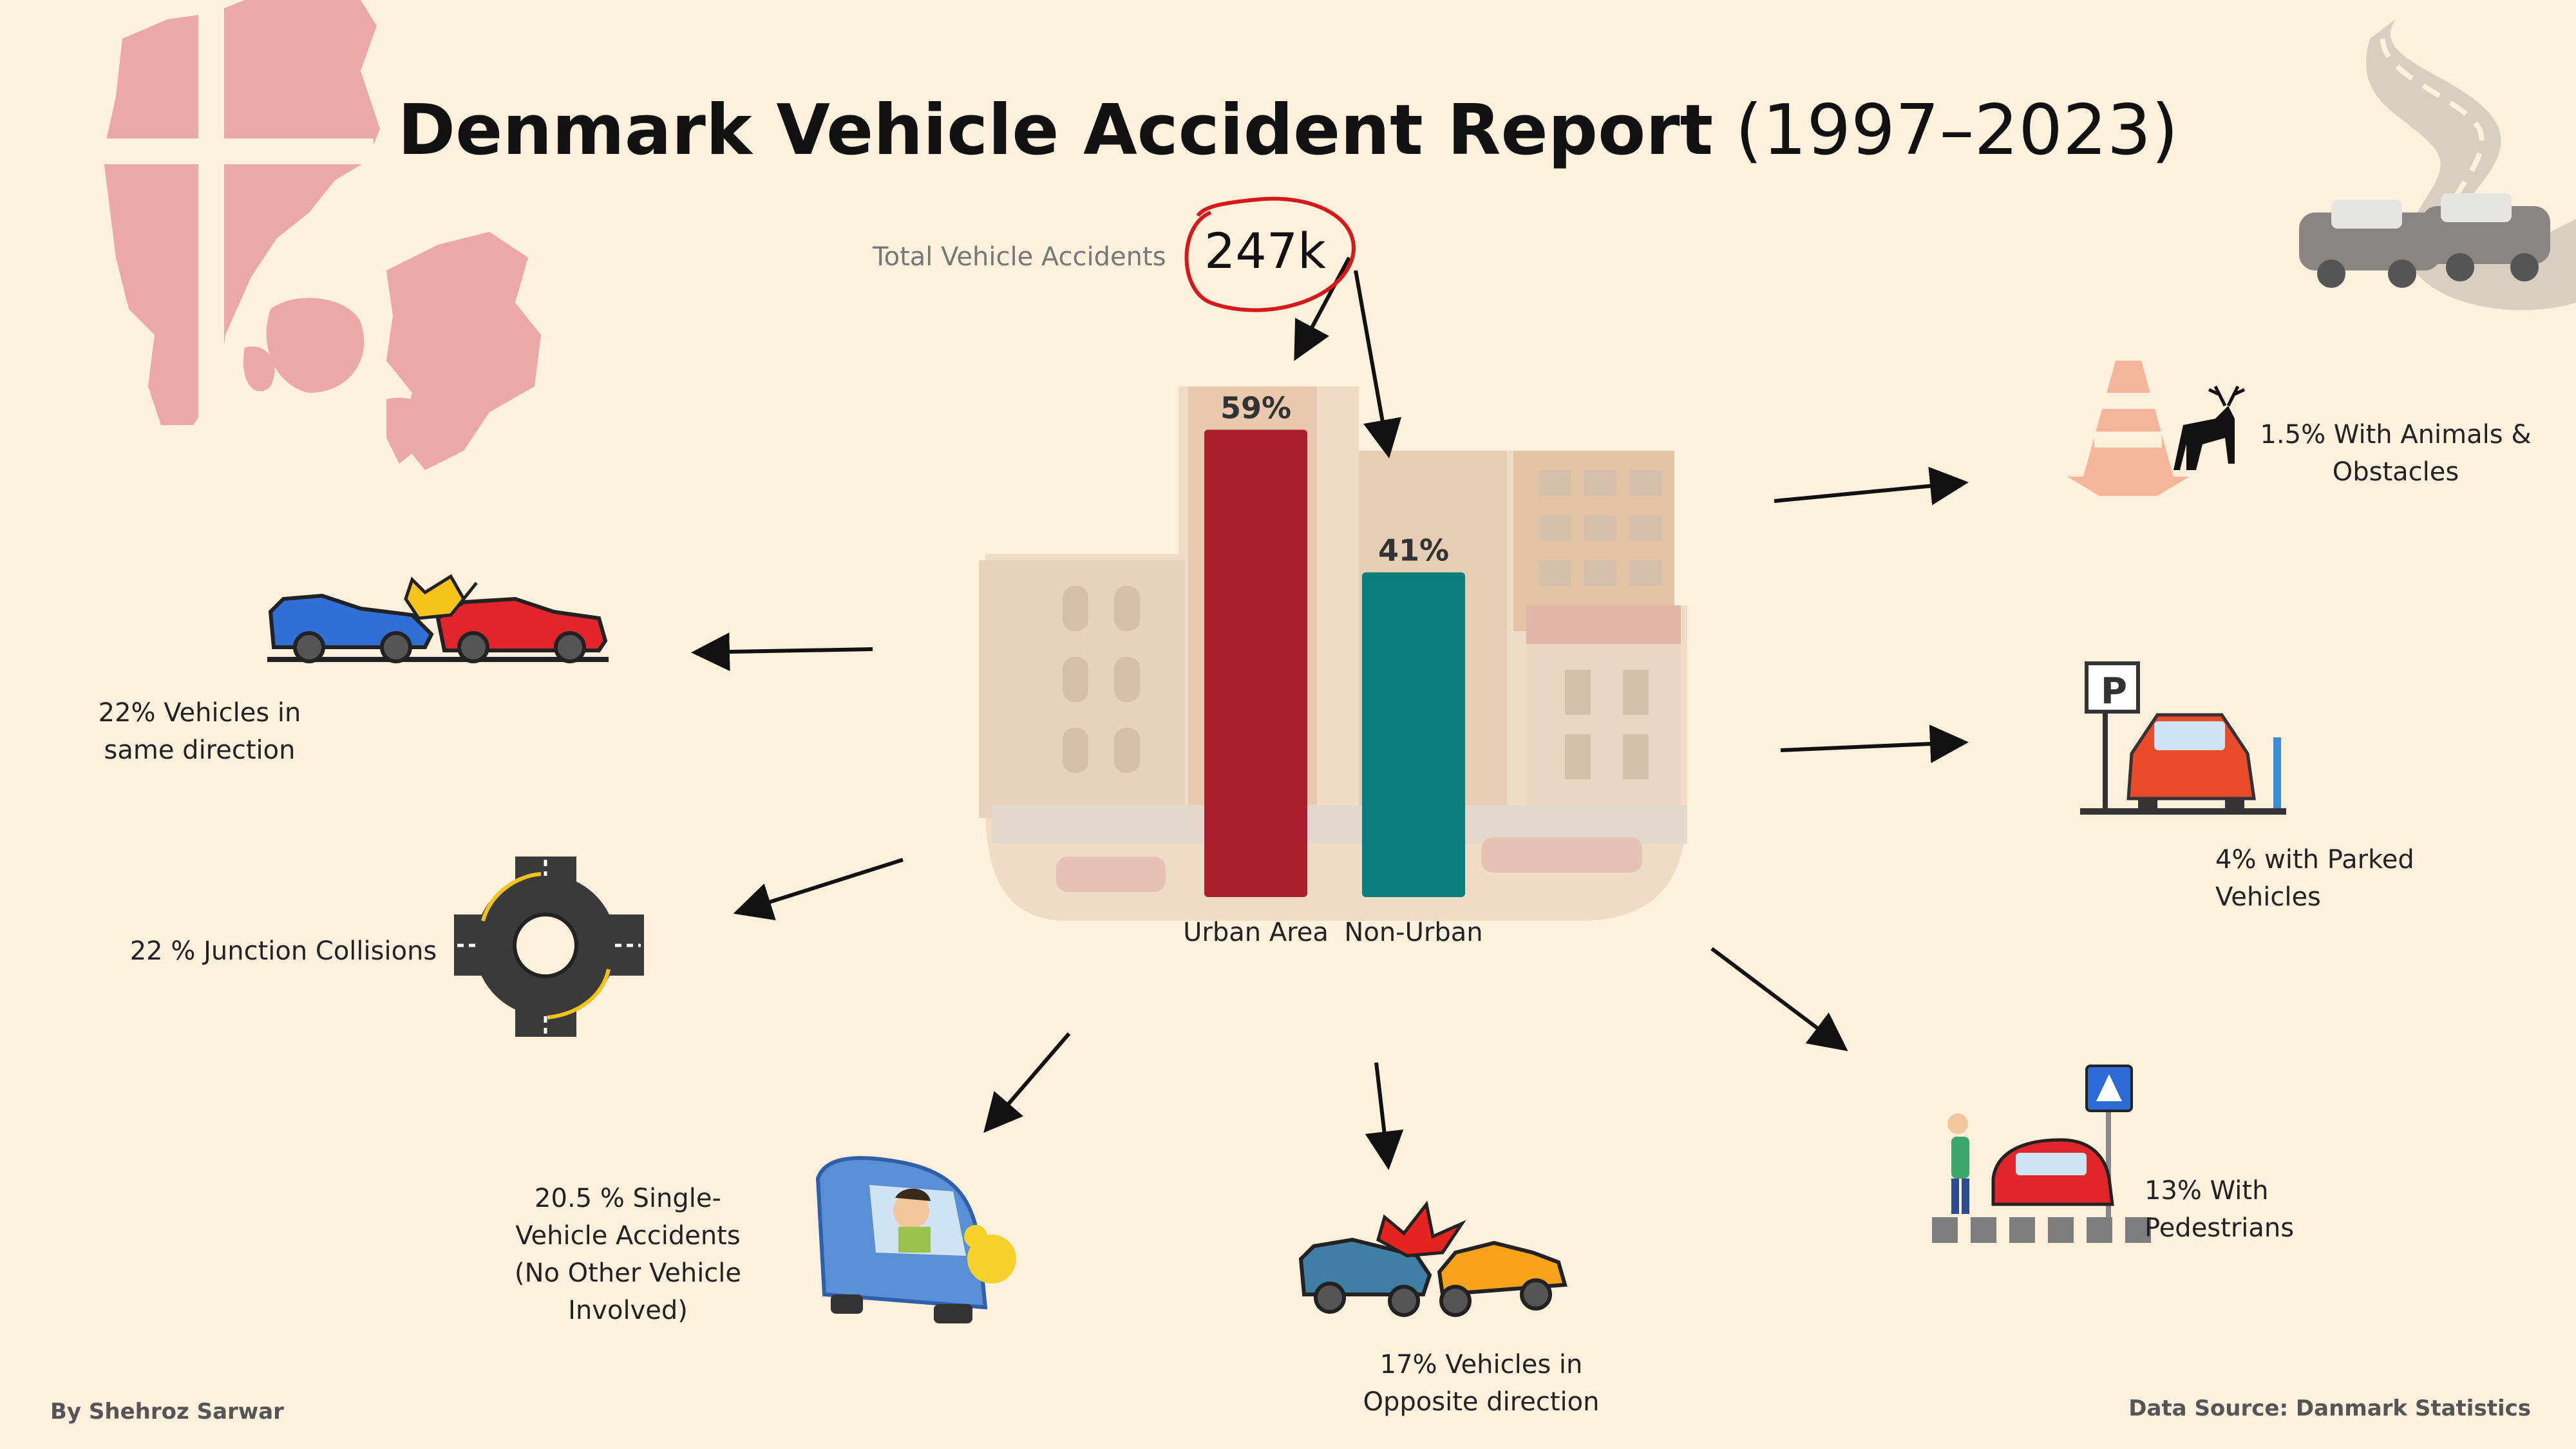 This screenshot has height=1449, width=2576. I want to click on single-vehicle-crash-icon, so click(915, 1239).